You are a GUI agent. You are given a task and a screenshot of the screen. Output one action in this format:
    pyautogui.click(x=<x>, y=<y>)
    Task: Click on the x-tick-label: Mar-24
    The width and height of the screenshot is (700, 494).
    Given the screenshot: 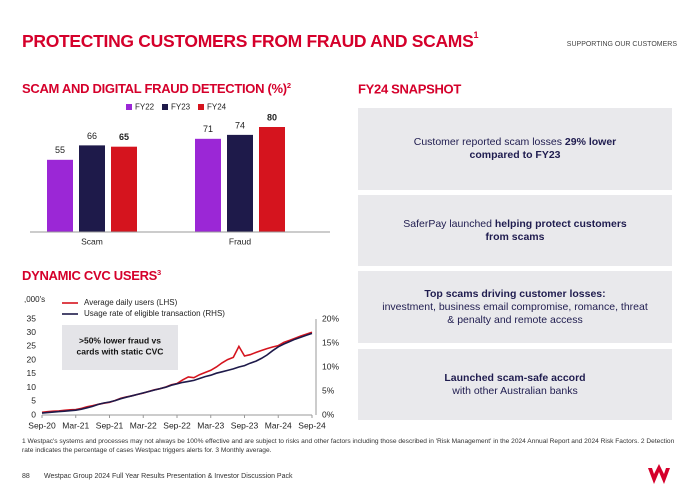 What is the action you would take?
    pyautogui.click(x=278, y=425)
    